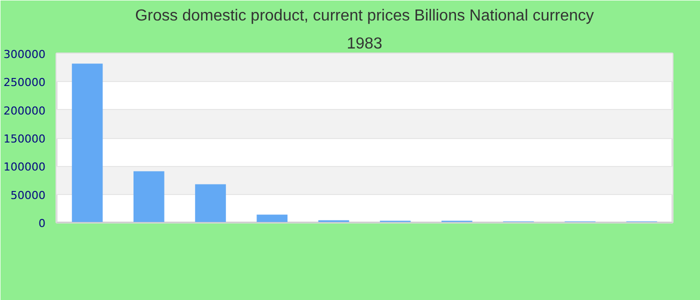 This screenshot has width=700, height=300. Describe the element at coordinates (364, 16) in the screenshot. I see `chart-title: Gross domestic product, current prices Billions National currency` at that location.